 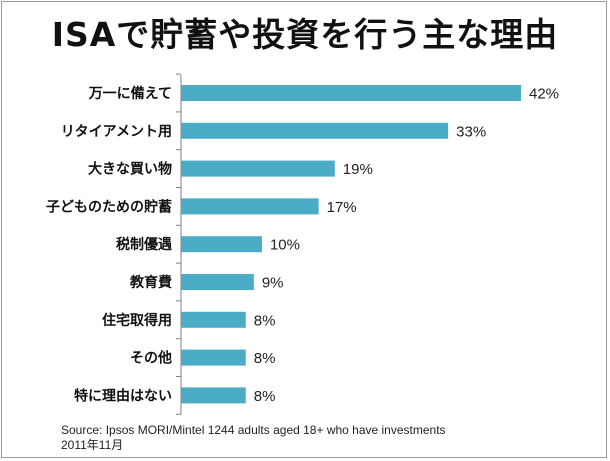 I want to click on value-label: 33%, so click(x=471, y=131).